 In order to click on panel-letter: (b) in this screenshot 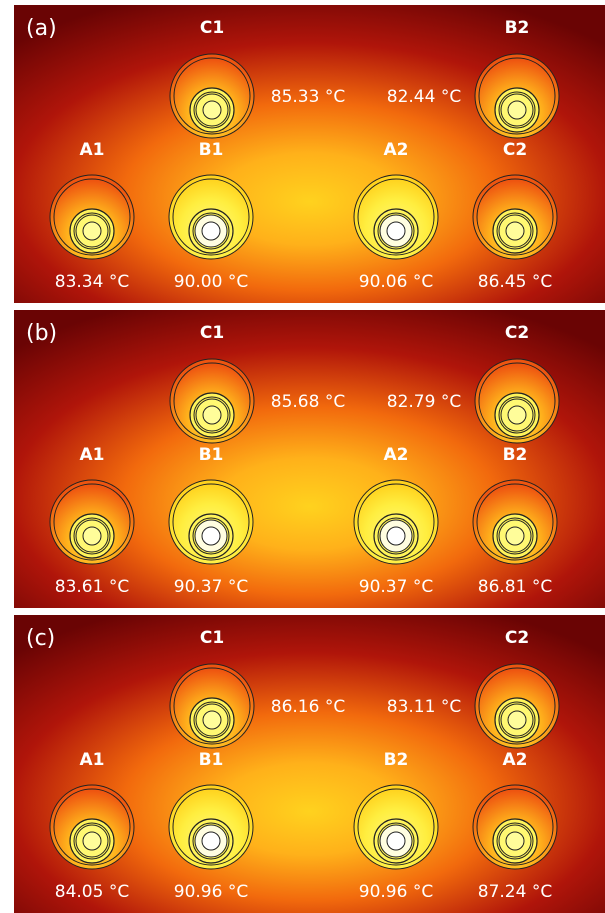, I will do `click(41, 333)`.